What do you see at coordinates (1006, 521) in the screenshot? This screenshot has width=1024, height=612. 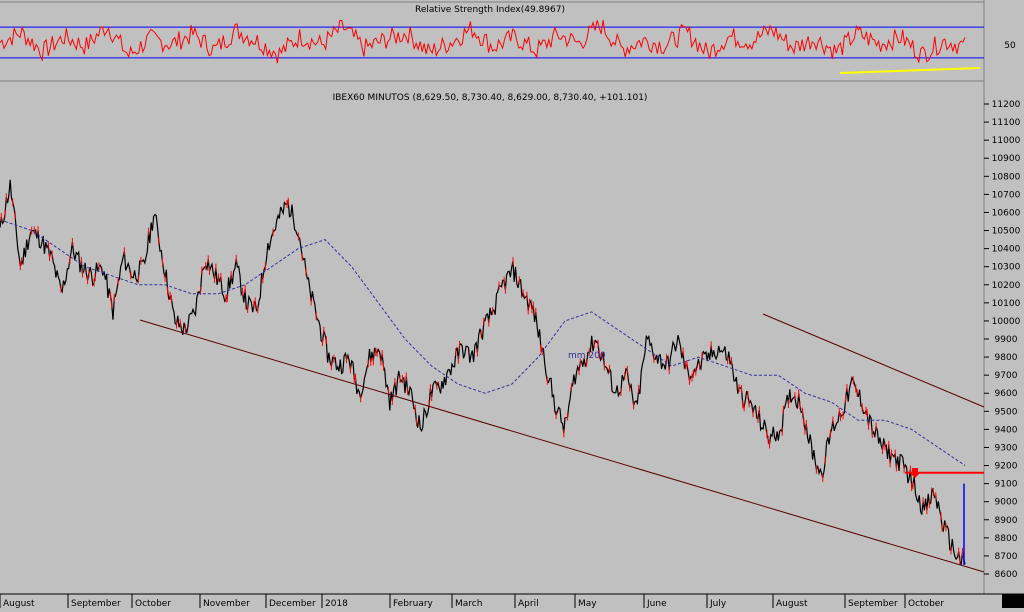 I see `y-tick-label: 8900` at bounding box center [1006, 521].